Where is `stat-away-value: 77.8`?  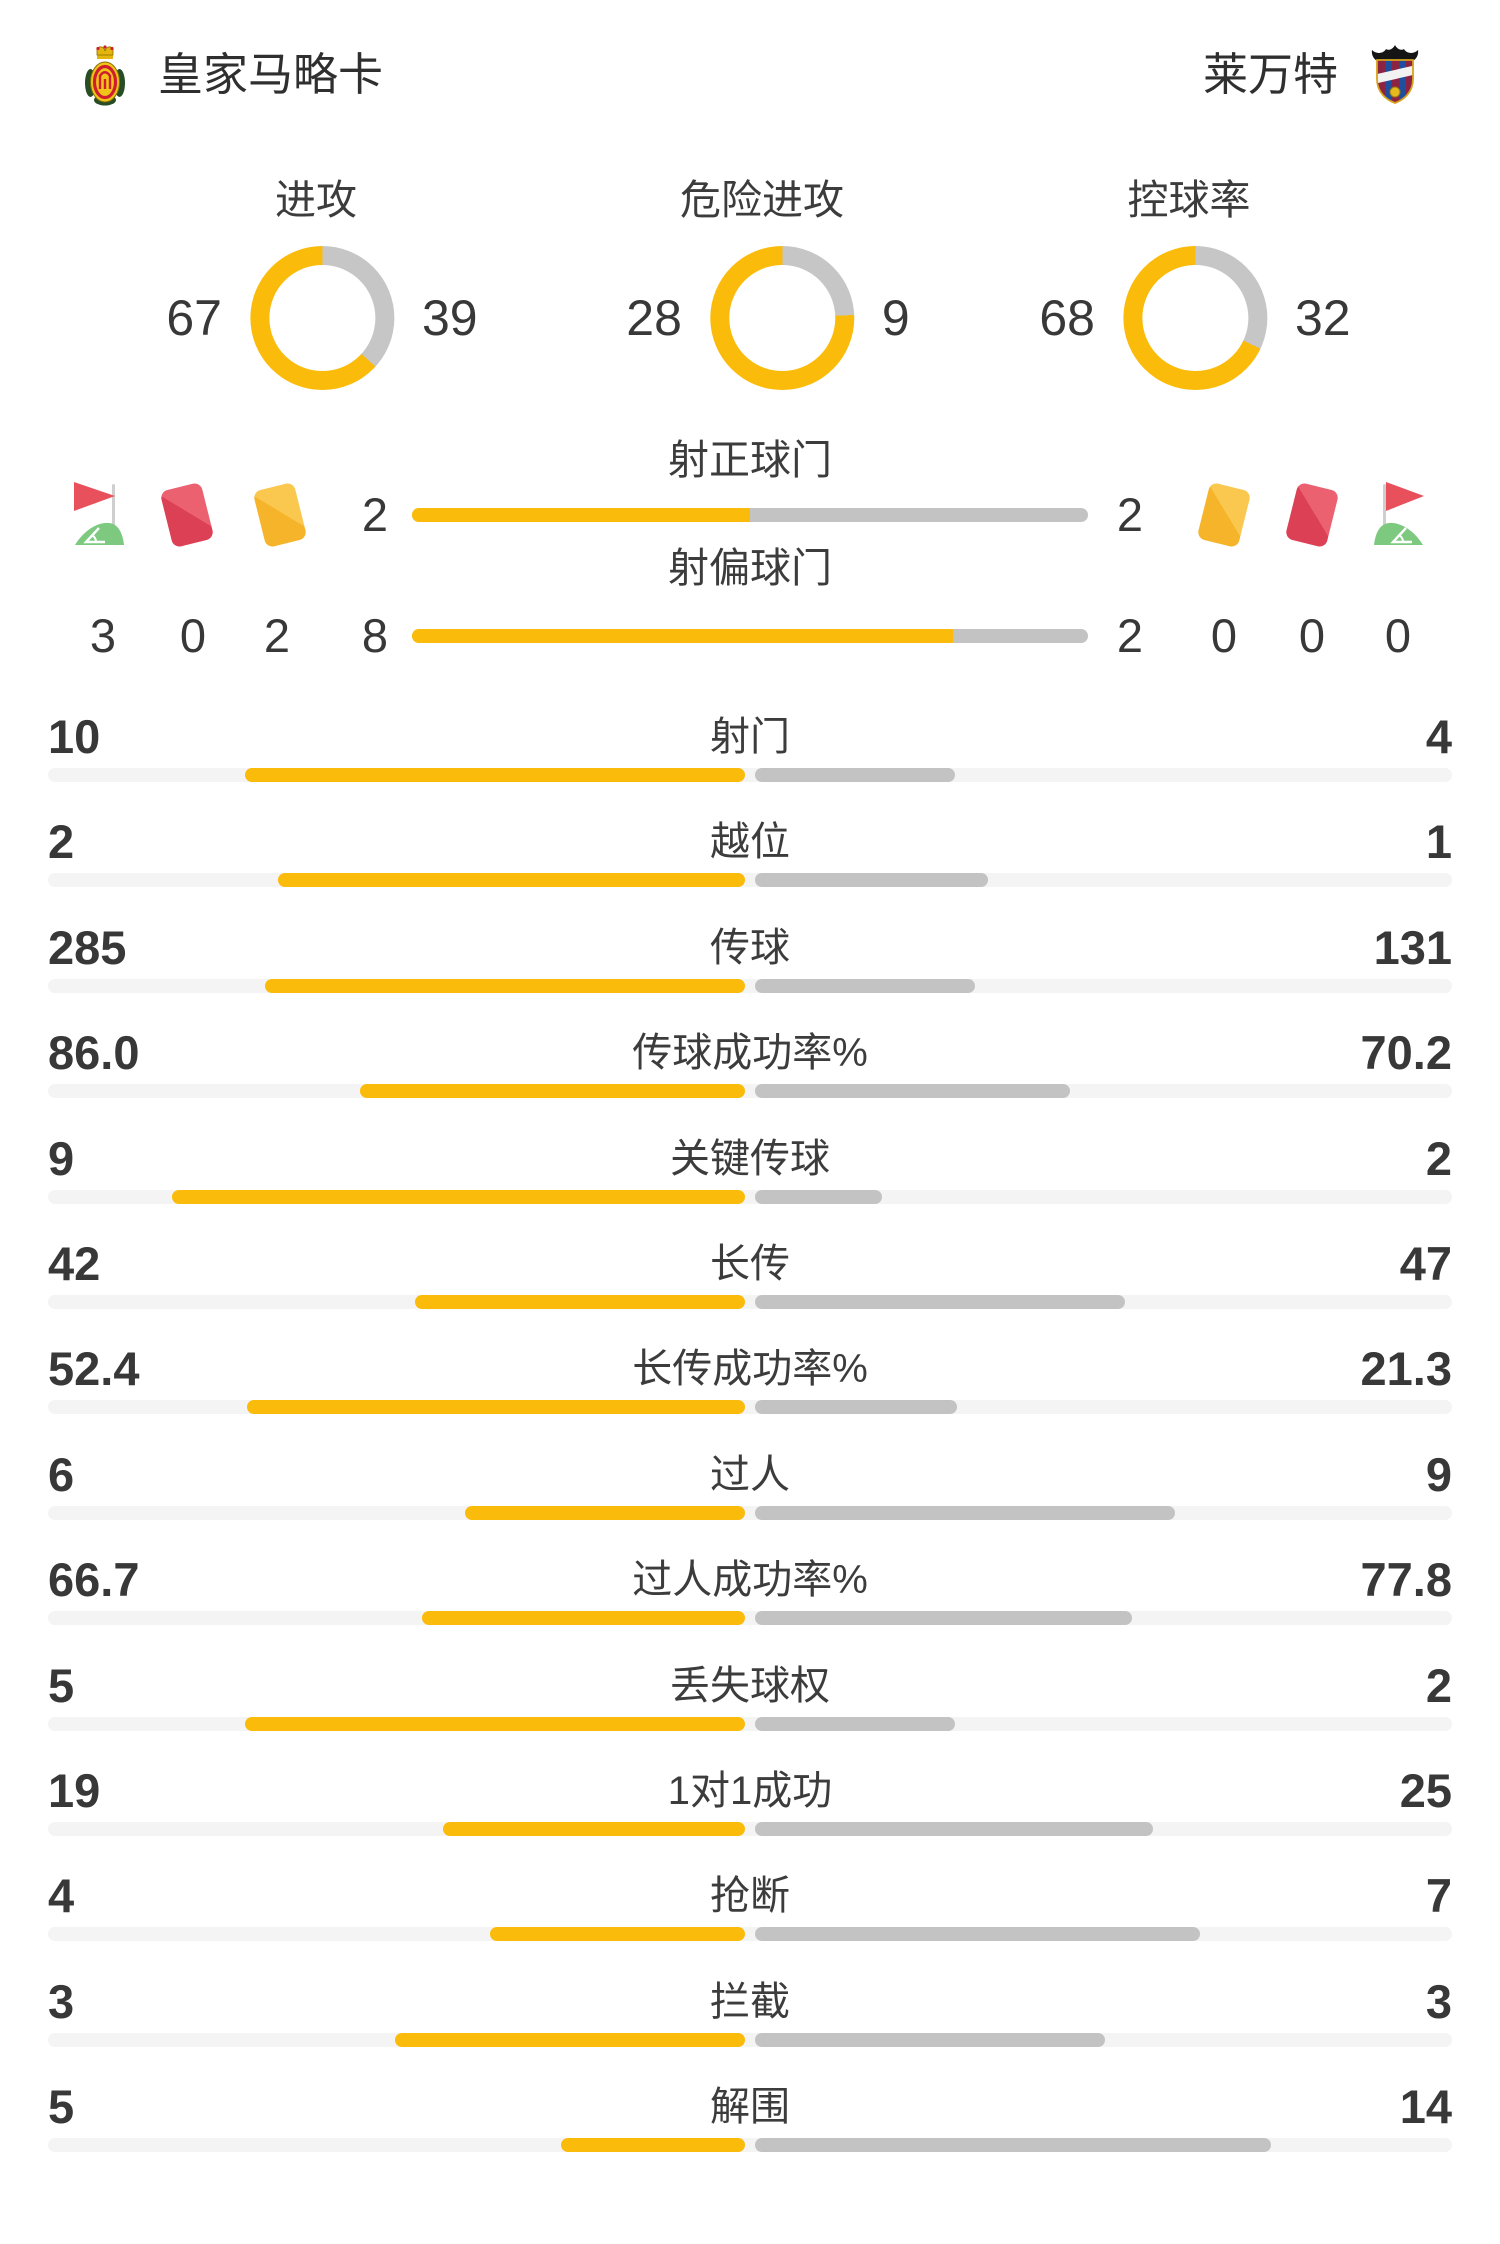
stat-away-value: 77.8 is located at coordinates (1406, 1579).